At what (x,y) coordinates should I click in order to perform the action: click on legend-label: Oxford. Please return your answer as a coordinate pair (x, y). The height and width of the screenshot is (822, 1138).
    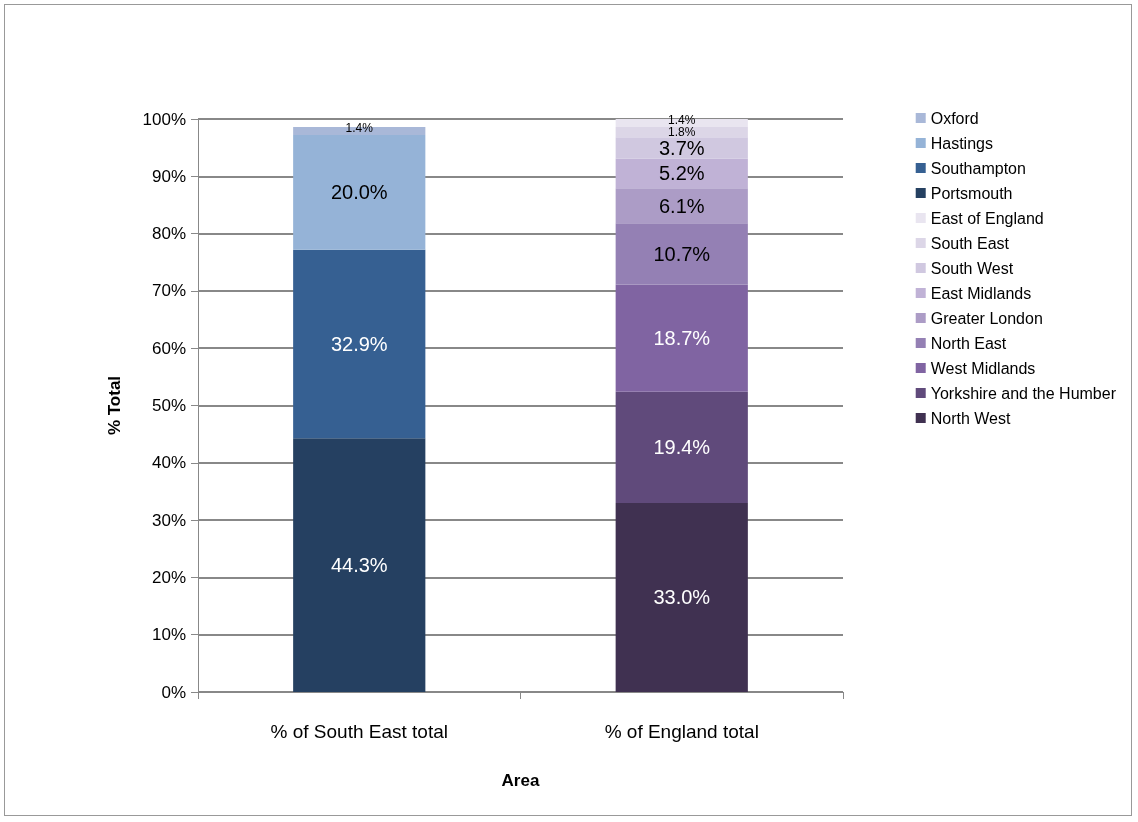
    Looking at the image, I should click on (954, 118).